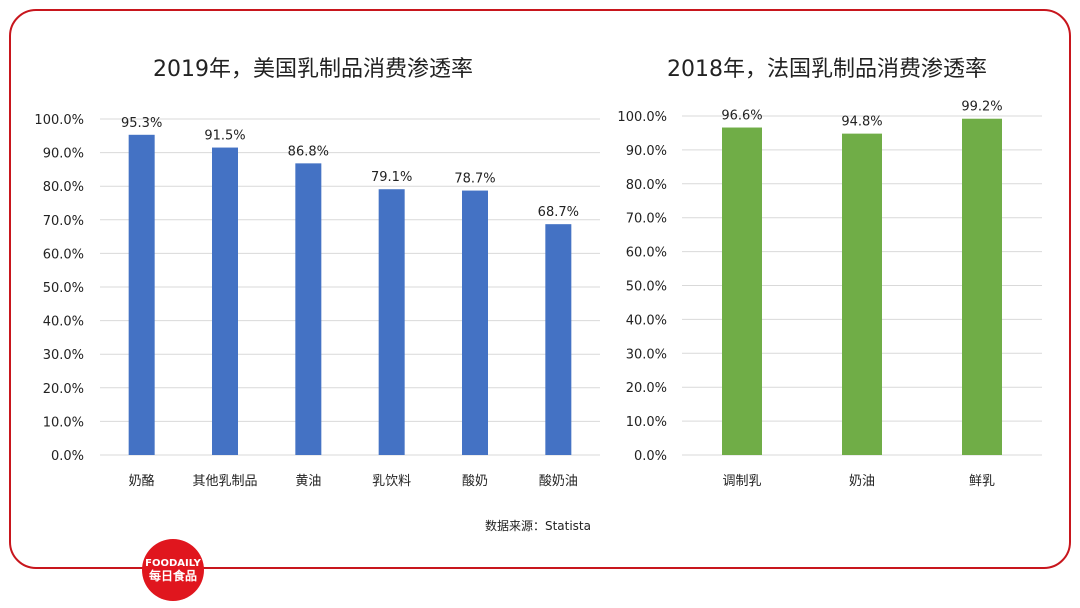  I want to click on usa-data-label: 91.5%, so click(224, 136).